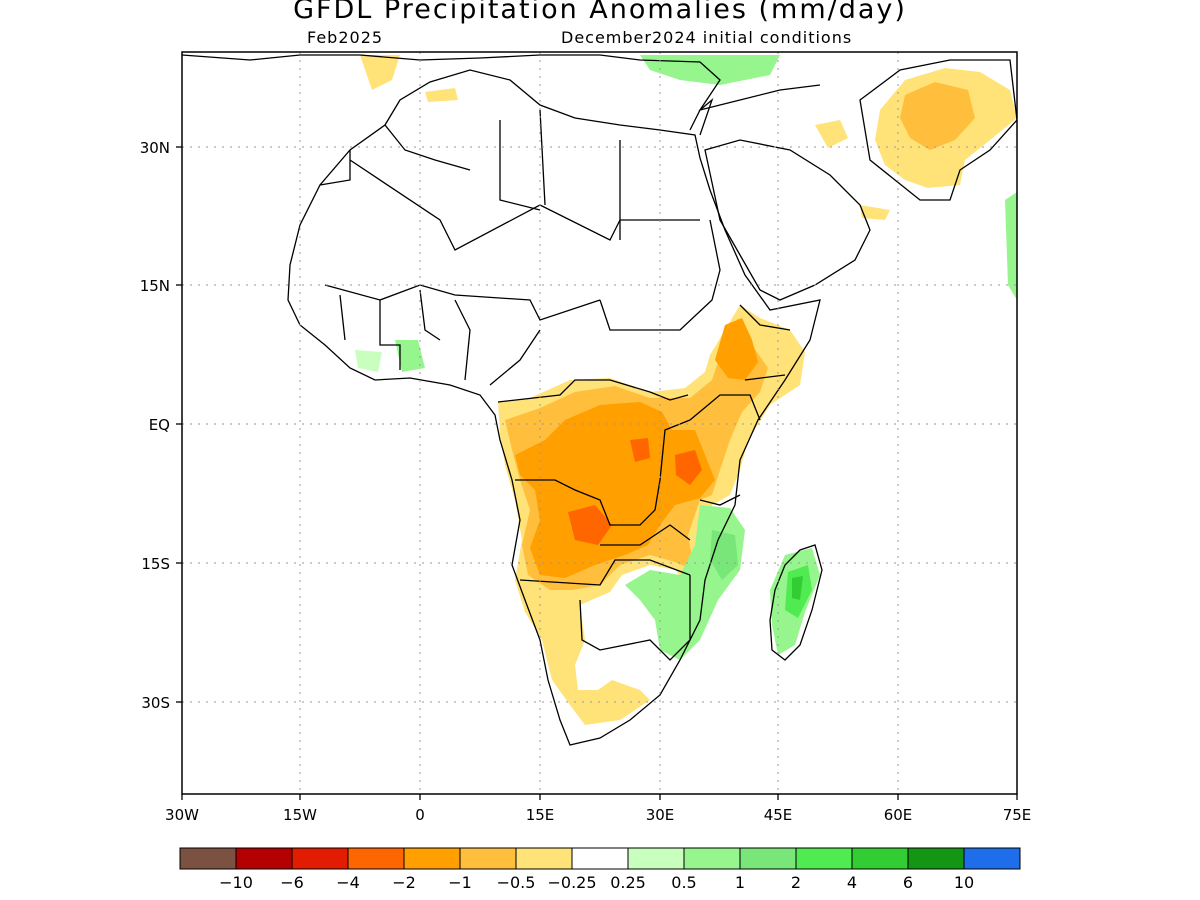  Describe the element at coordinates (908, 882) in the screenshot. I see `legend-label: 6` at that location.